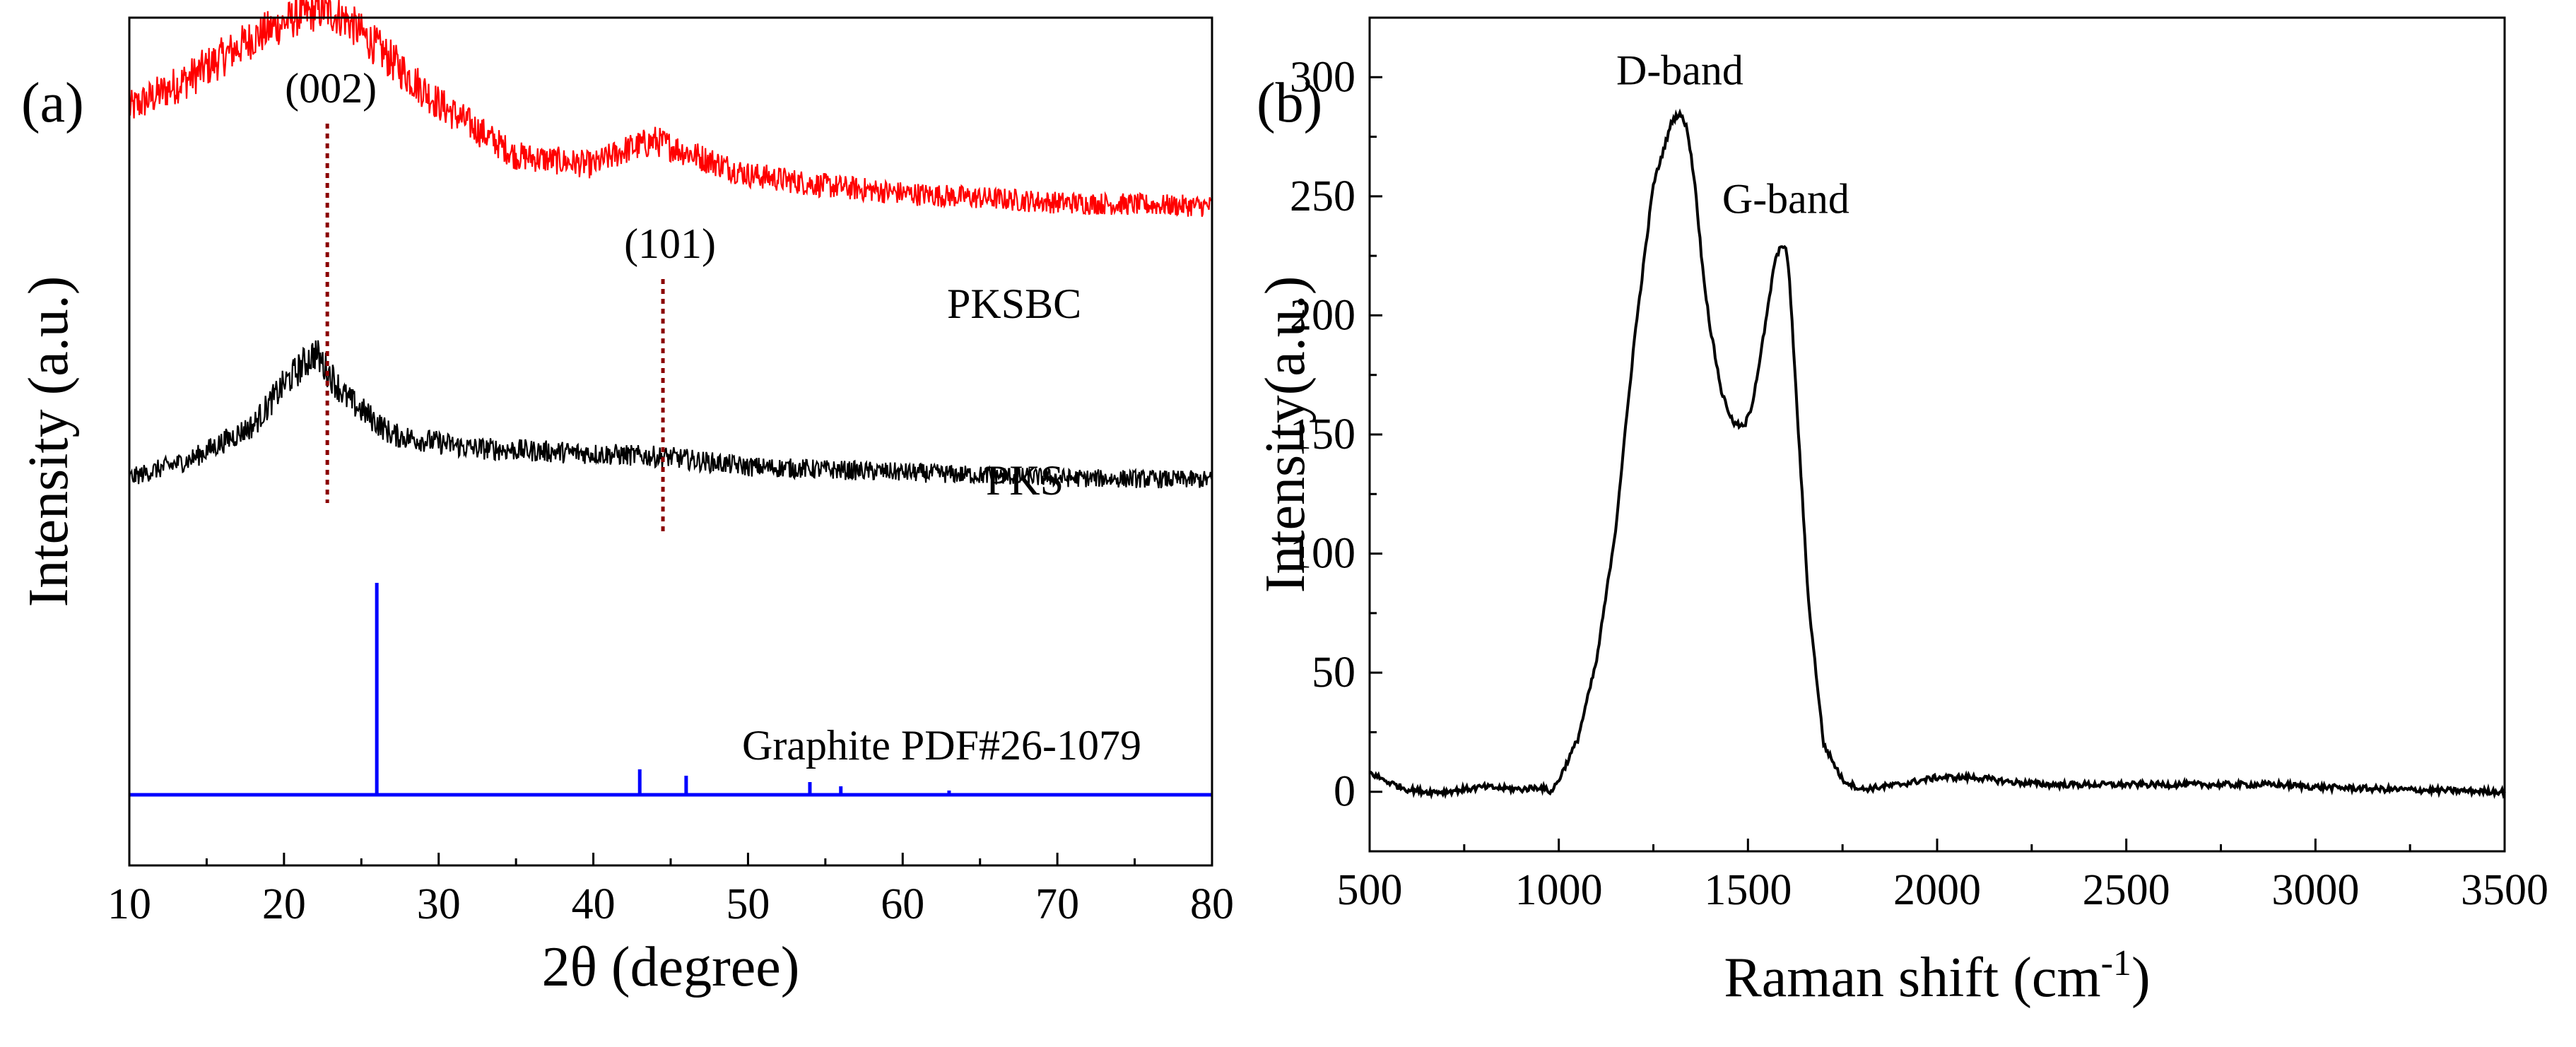 This screenshot has width=2576, height=1047. Describe the element at coordinates (1333, 673) in the screenshot. I see `y-tick-label-b-1: 50` at that location.